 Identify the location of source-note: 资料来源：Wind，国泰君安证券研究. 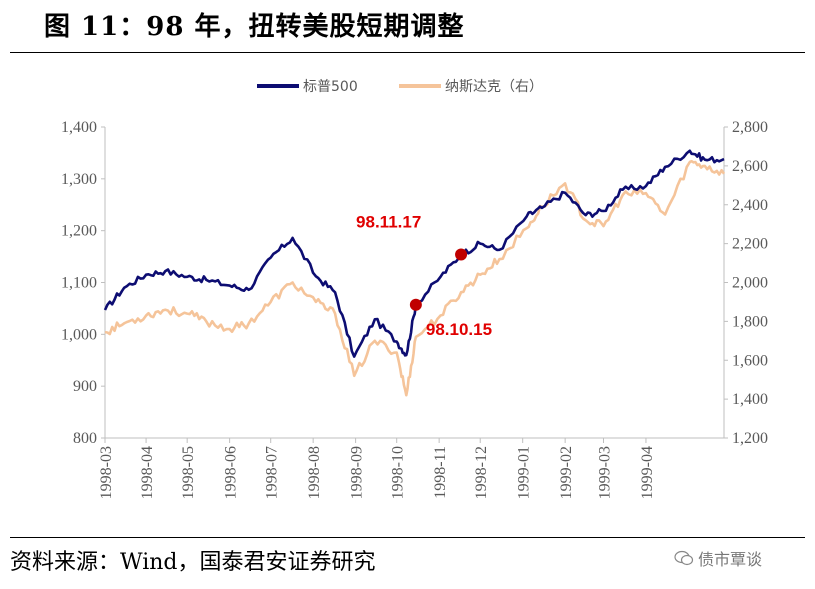
(193, 562).